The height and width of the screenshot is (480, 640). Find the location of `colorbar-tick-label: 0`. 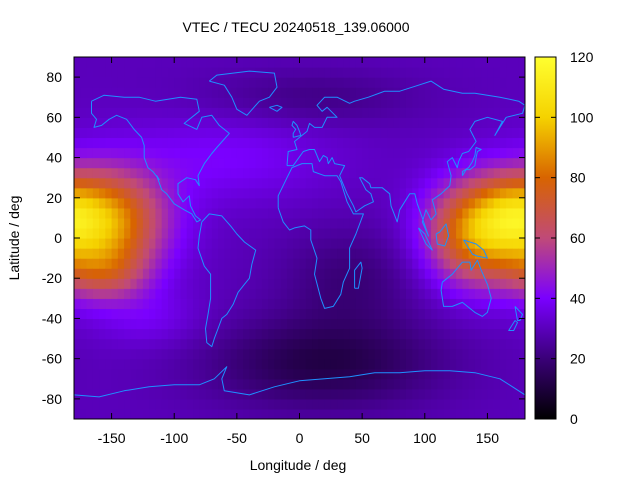

colorbar-tick-label: 0 is located at coordinates (574, 419).